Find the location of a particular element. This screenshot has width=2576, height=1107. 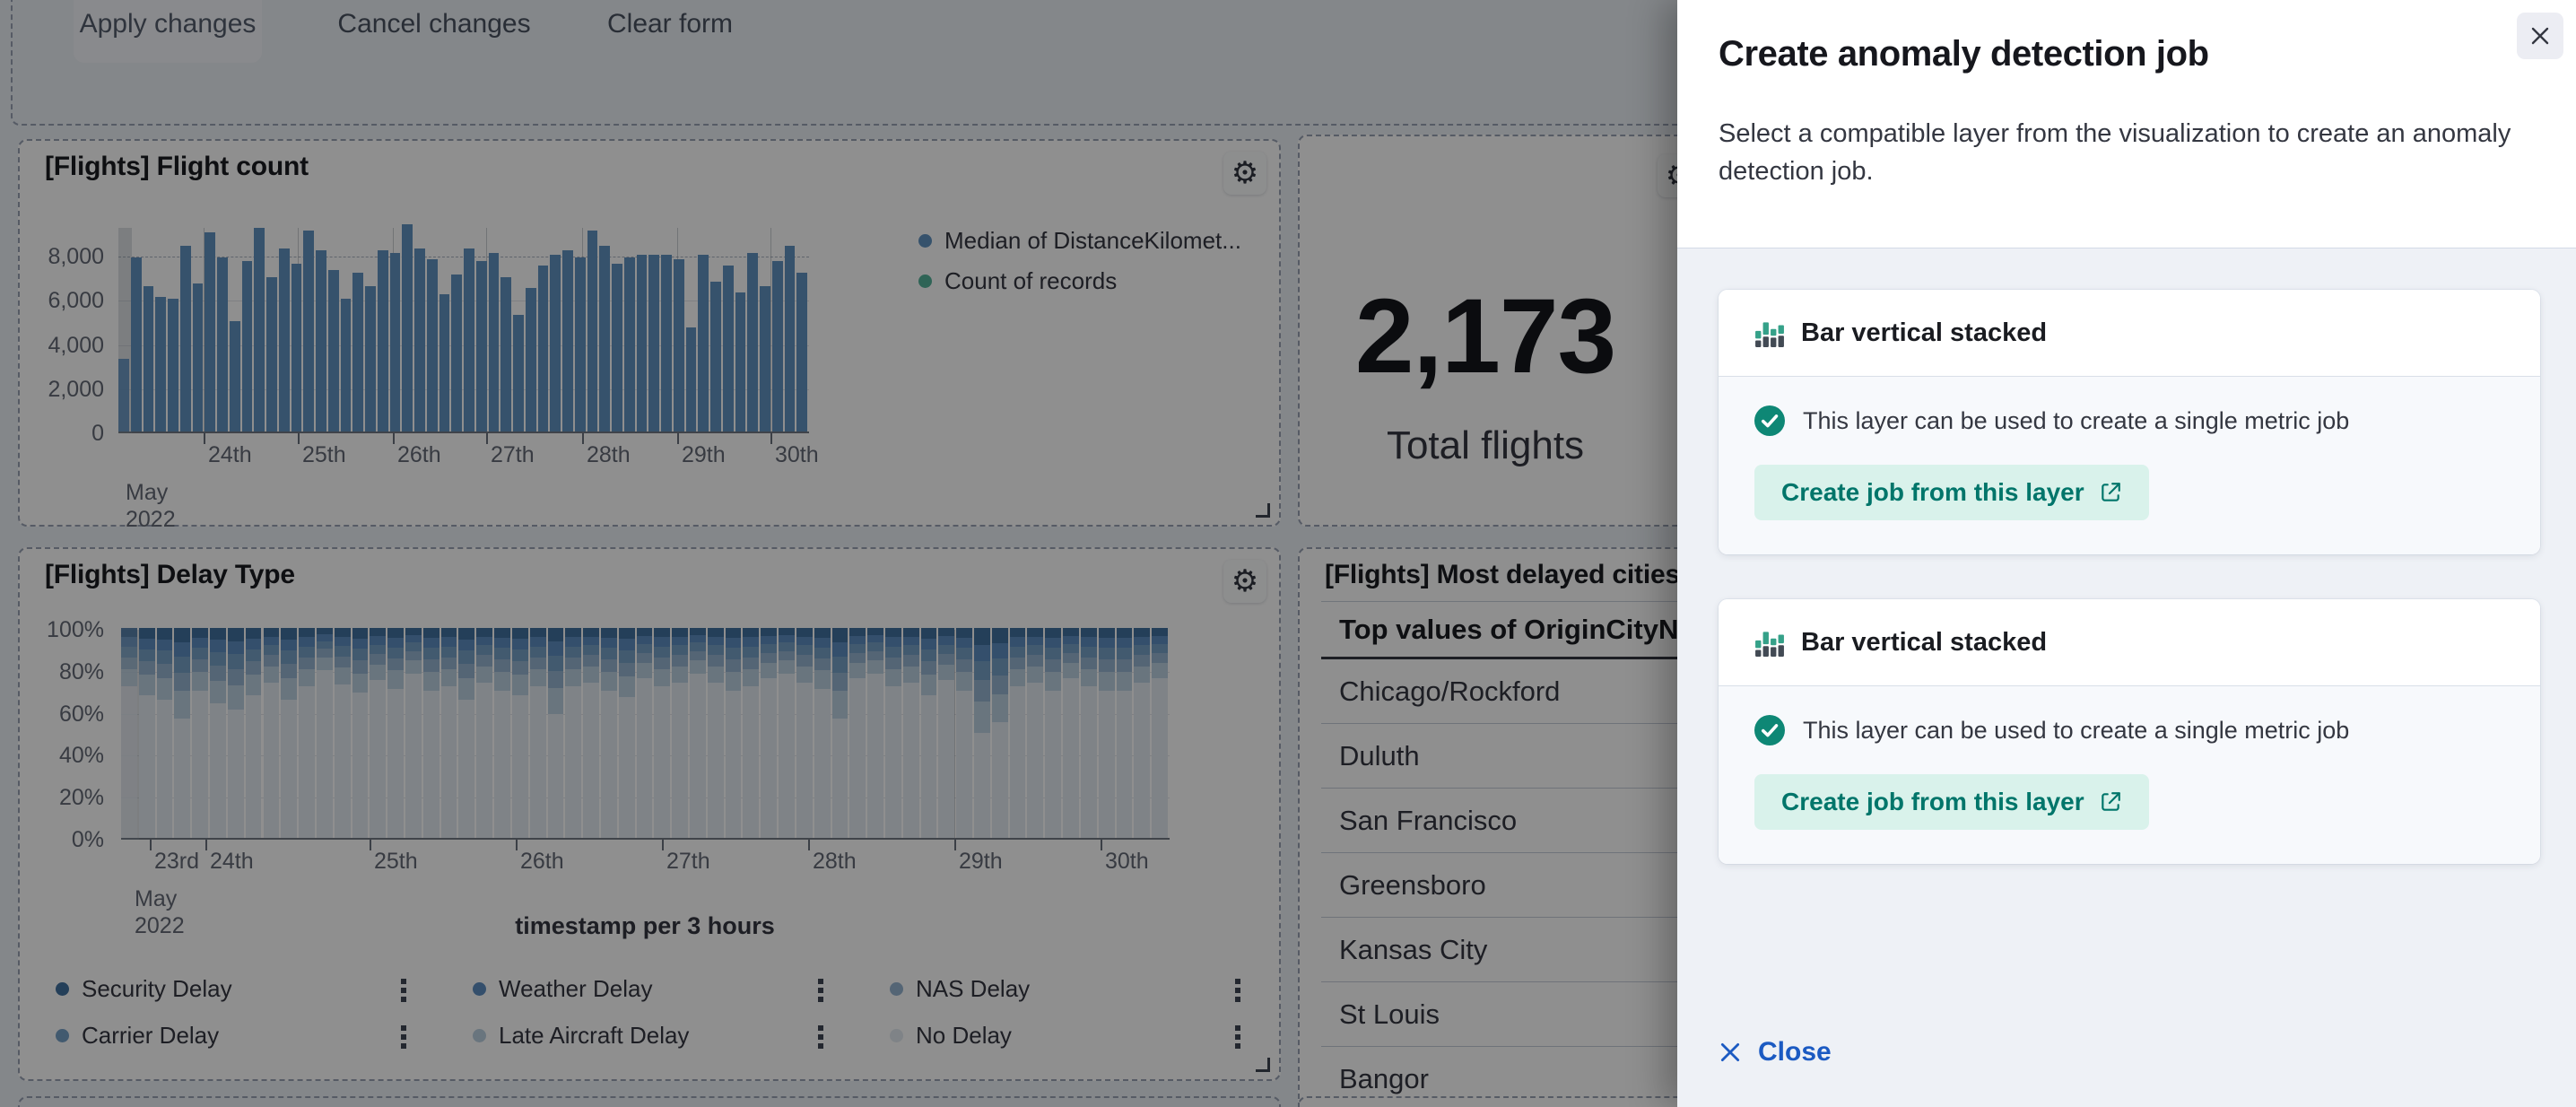

table-row: Bangor is located at coordinates (1519, 1077).